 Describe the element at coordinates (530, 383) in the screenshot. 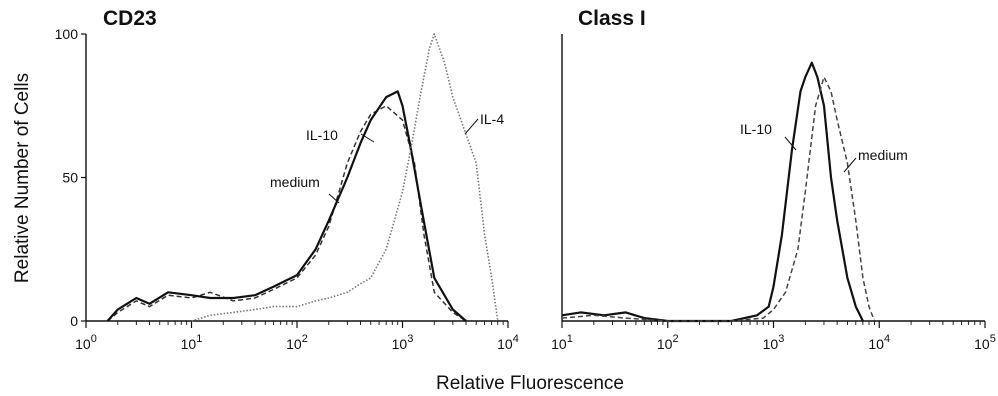

I see `x-axis-label: Relative Fluorescence` at that location.